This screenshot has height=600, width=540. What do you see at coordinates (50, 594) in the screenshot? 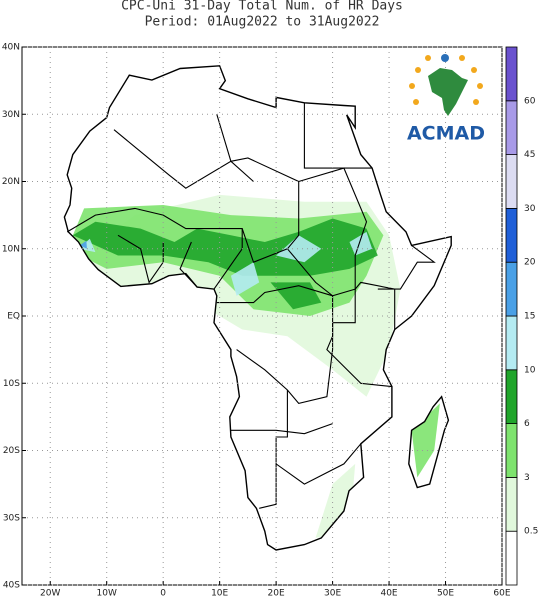
I see `x-tick-label: 20W` at bounding box center [50, 594].